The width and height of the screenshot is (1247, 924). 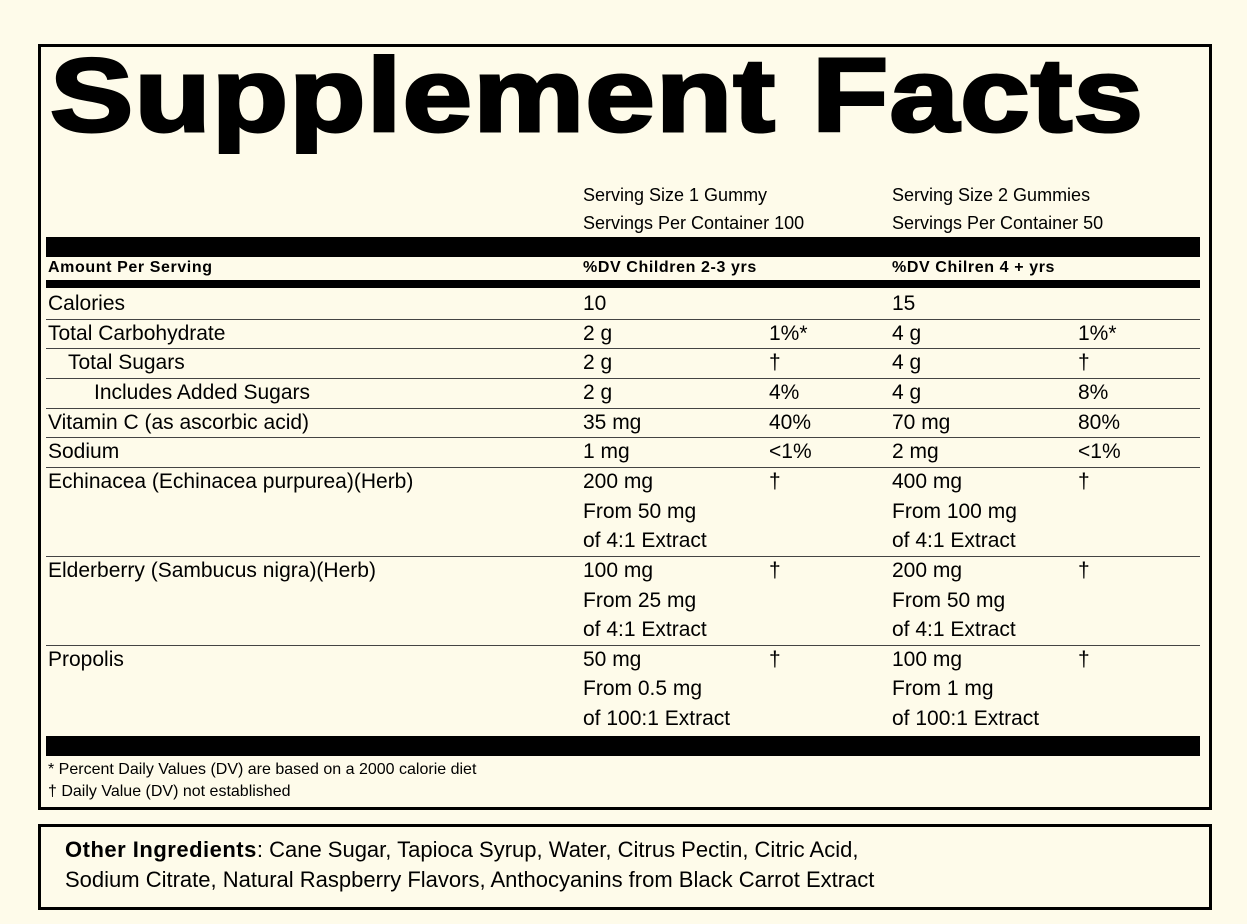 I want to click on amount: 15, so click(x=904, y=303).